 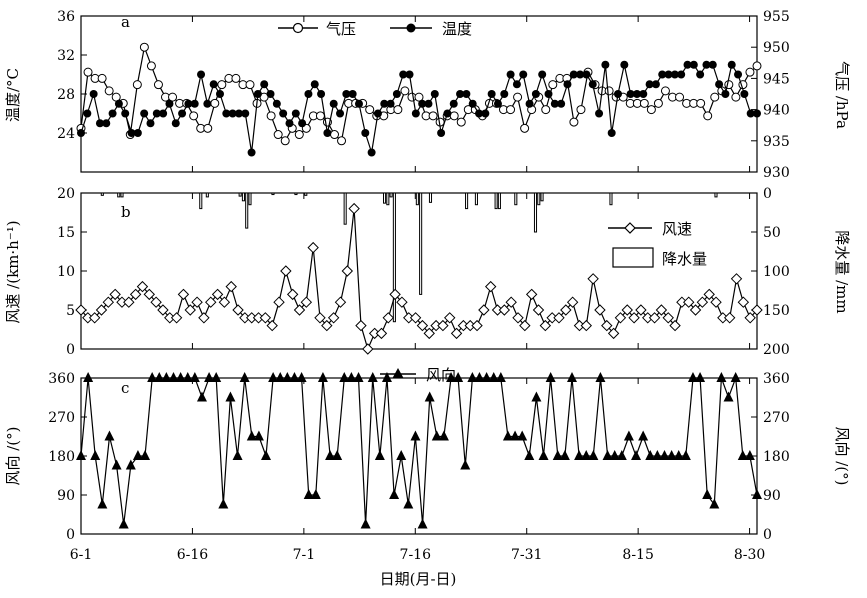 I want to click on panel-b-letter: b, so click(x=126, y=212).